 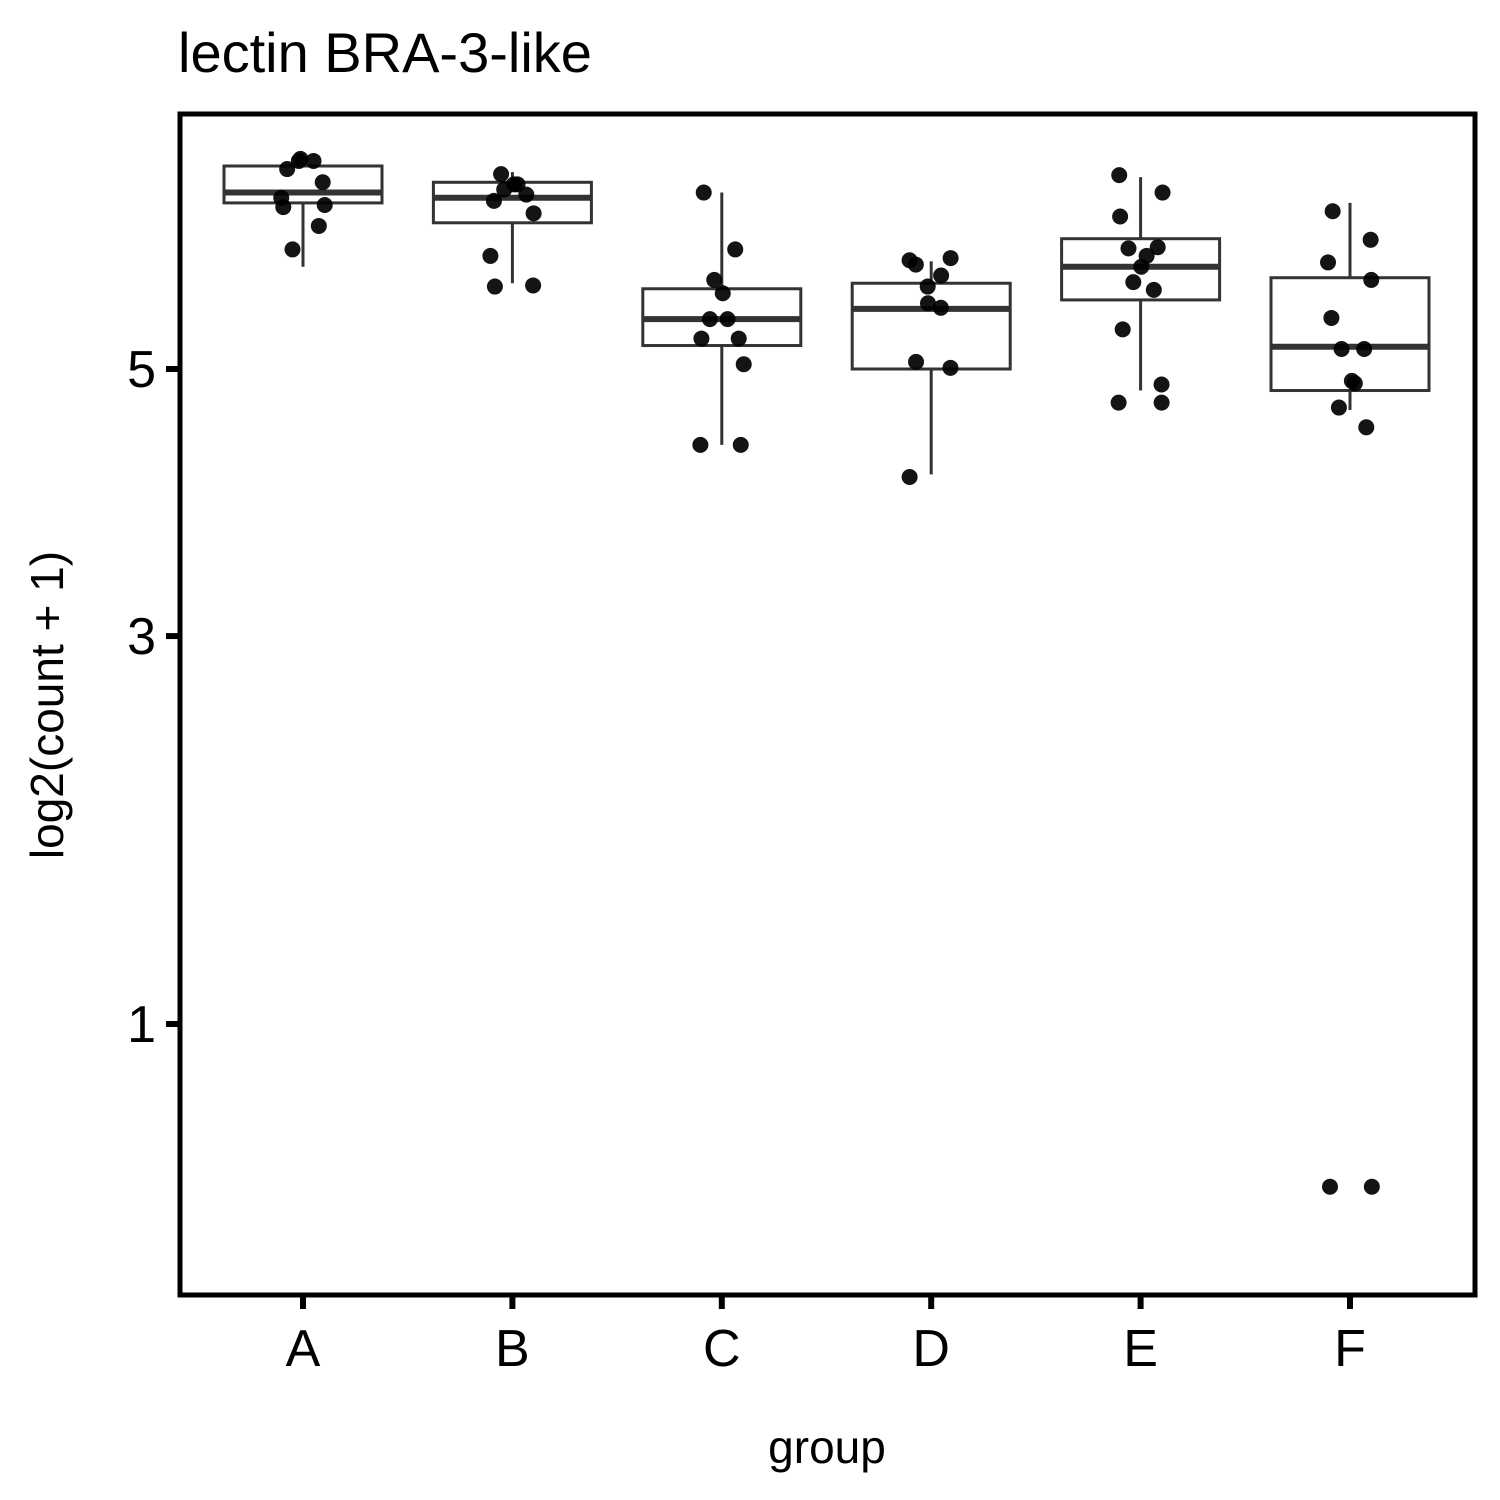 I want to click on x-tick-label: B, so click(x=512, y=1349).